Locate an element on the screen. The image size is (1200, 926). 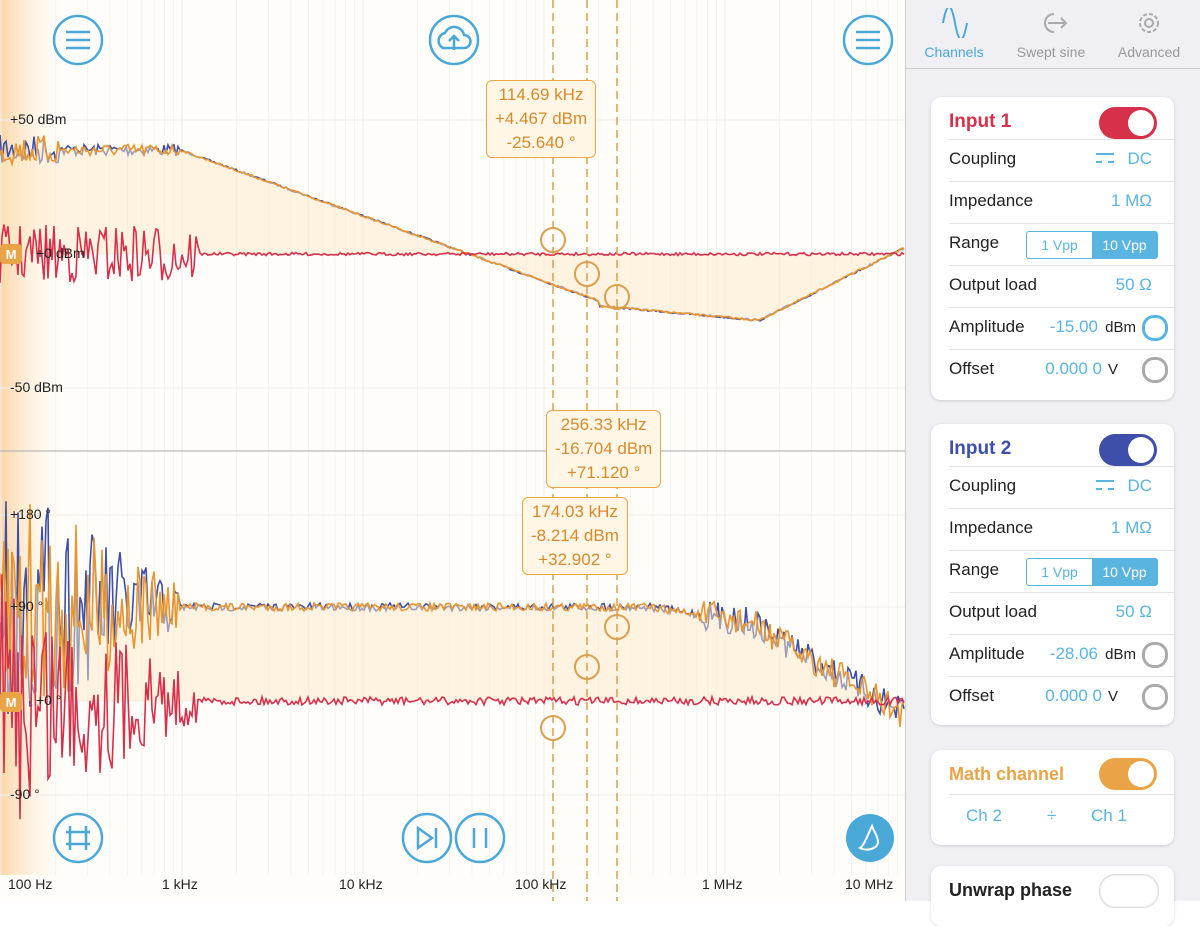
edge-glow is located at coordinates (35, 437).